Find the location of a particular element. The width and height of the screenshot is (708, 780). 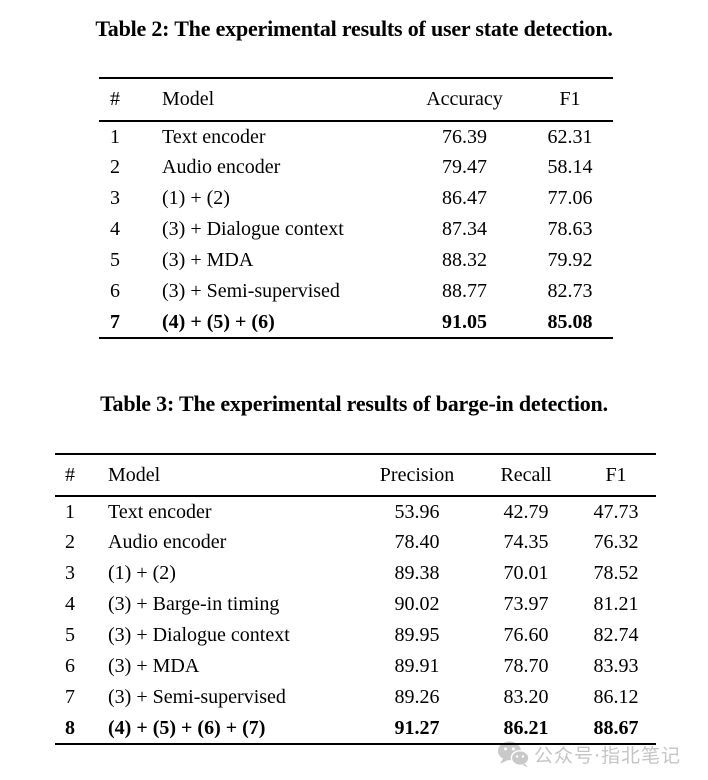

table-row: 1 Text encoder 76.39 62.31 is located at coordinates (356, 136).